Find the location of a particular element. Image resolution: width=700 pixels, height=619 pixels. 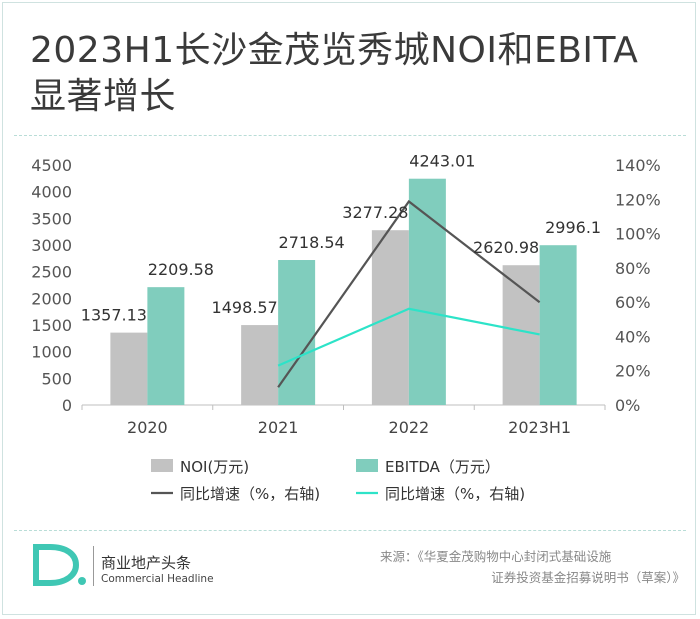

title-divider is located at coordinates (350, 135).